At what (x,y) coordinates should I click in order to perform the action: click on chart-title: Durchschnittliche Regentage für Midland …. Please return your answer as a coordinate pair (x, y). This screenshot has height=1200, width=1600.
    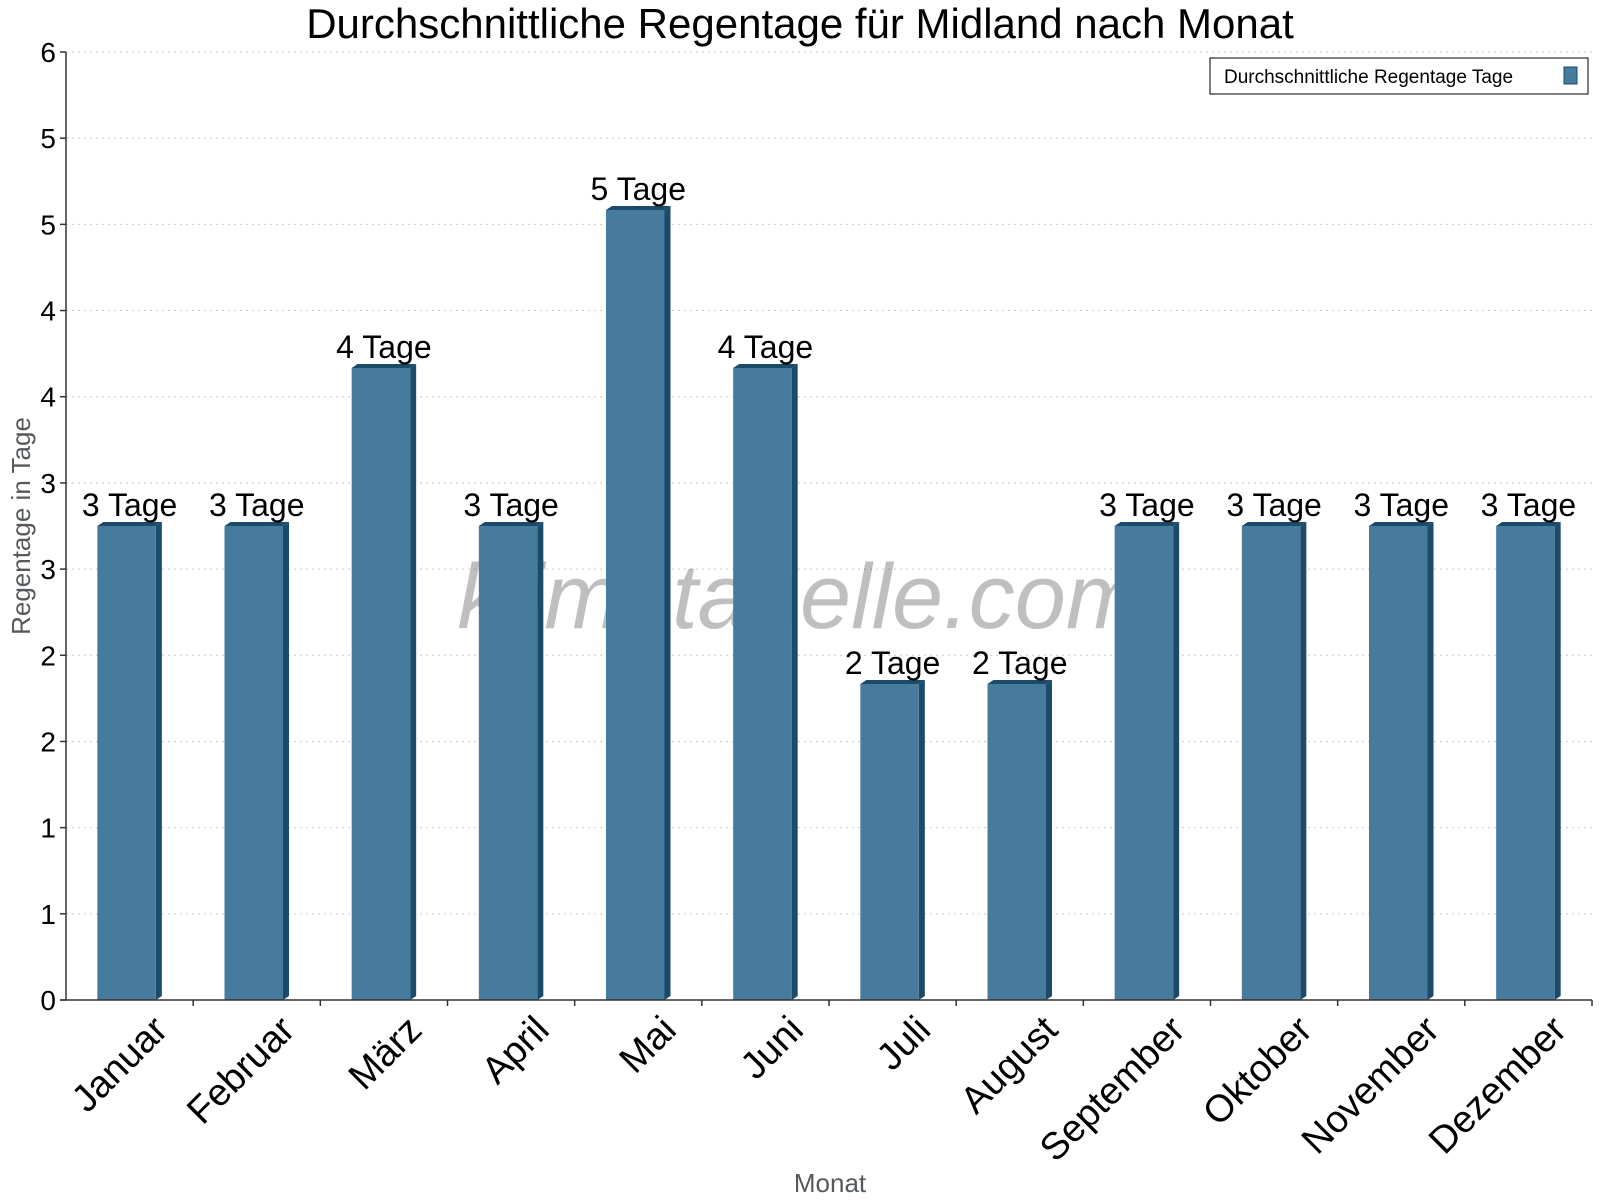
    Looking at the image, I should click on (800, 23).